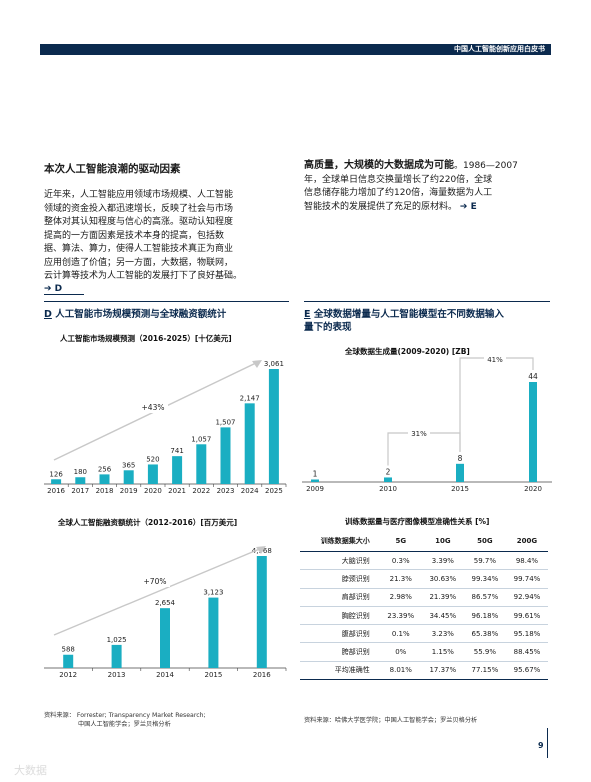  I want to click on source-label: 资料来源：, so click(59, 715).